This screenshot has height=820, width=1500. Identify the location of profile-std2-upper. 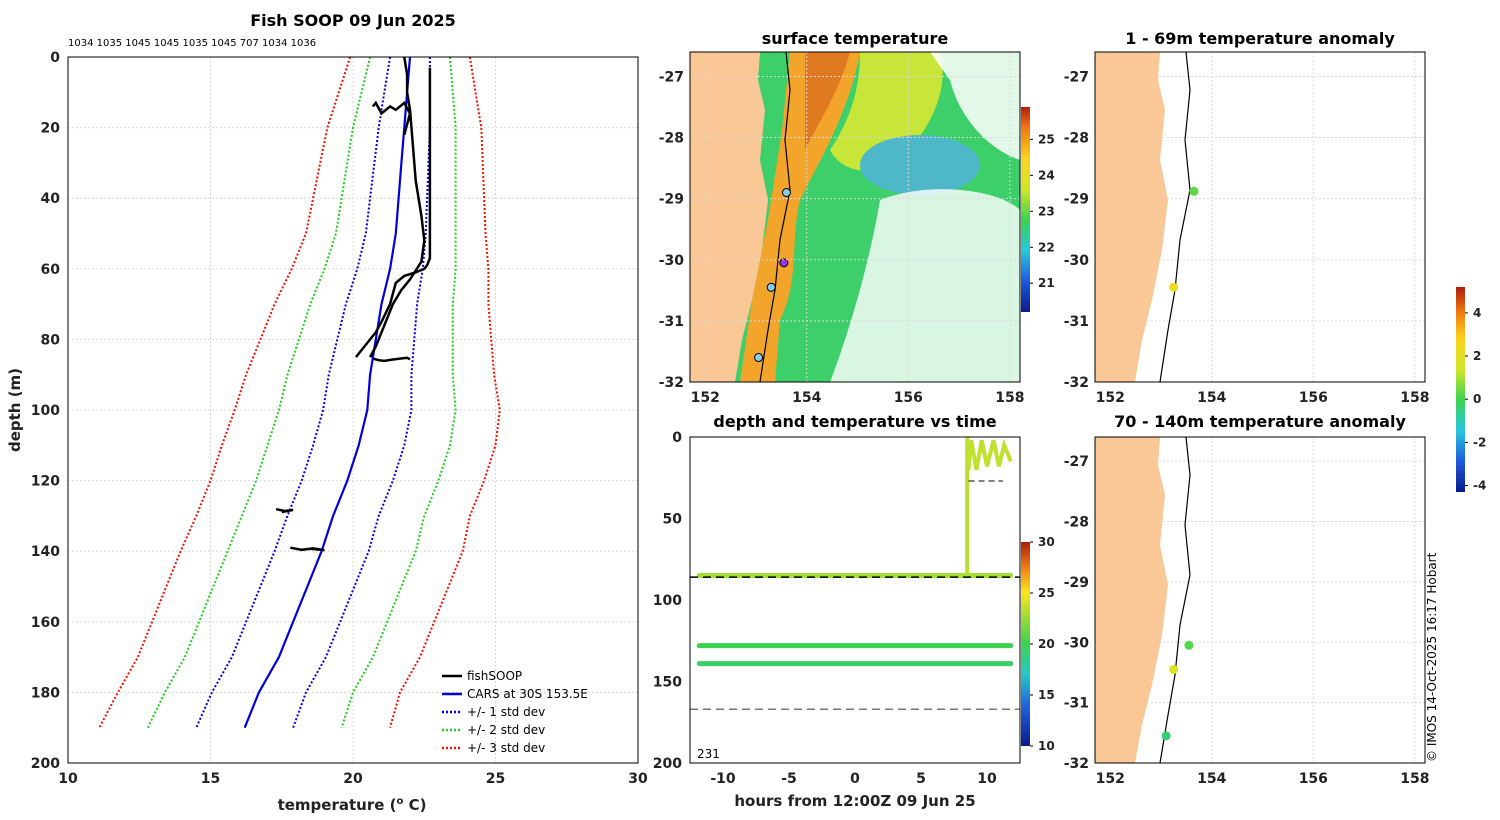
(398, 392).